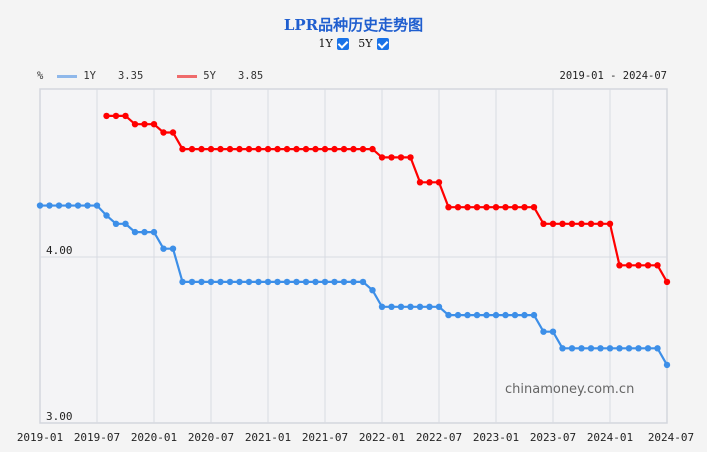  Describe the element at coordinates (342, 43) in the screenshot. I see `checkbox-1y` at that location.